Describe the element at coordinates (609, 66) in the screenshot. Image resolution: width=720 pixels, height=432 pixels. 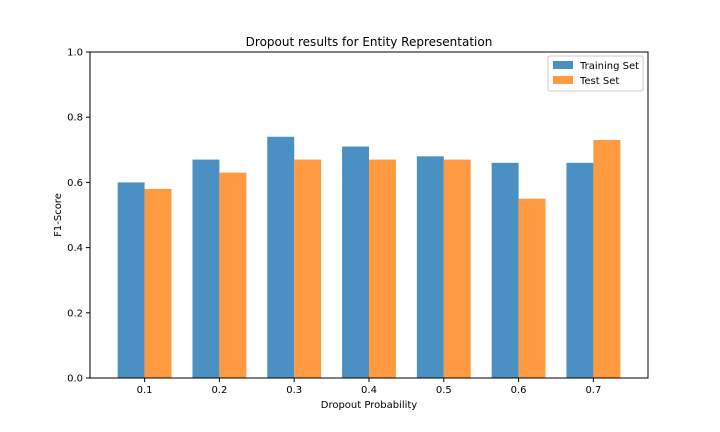
I see `legend-label-training: Training Set` at that location.